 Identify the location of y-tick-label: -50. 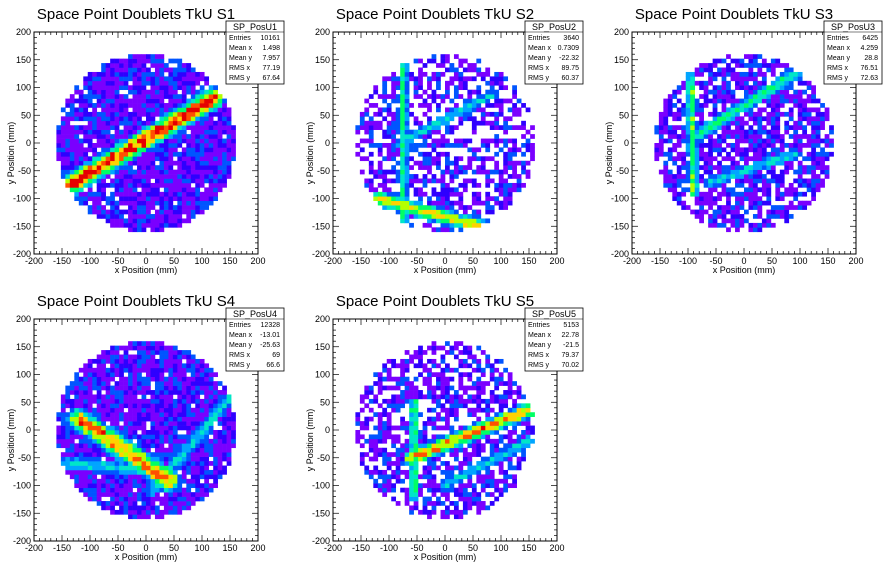
(622, 171).